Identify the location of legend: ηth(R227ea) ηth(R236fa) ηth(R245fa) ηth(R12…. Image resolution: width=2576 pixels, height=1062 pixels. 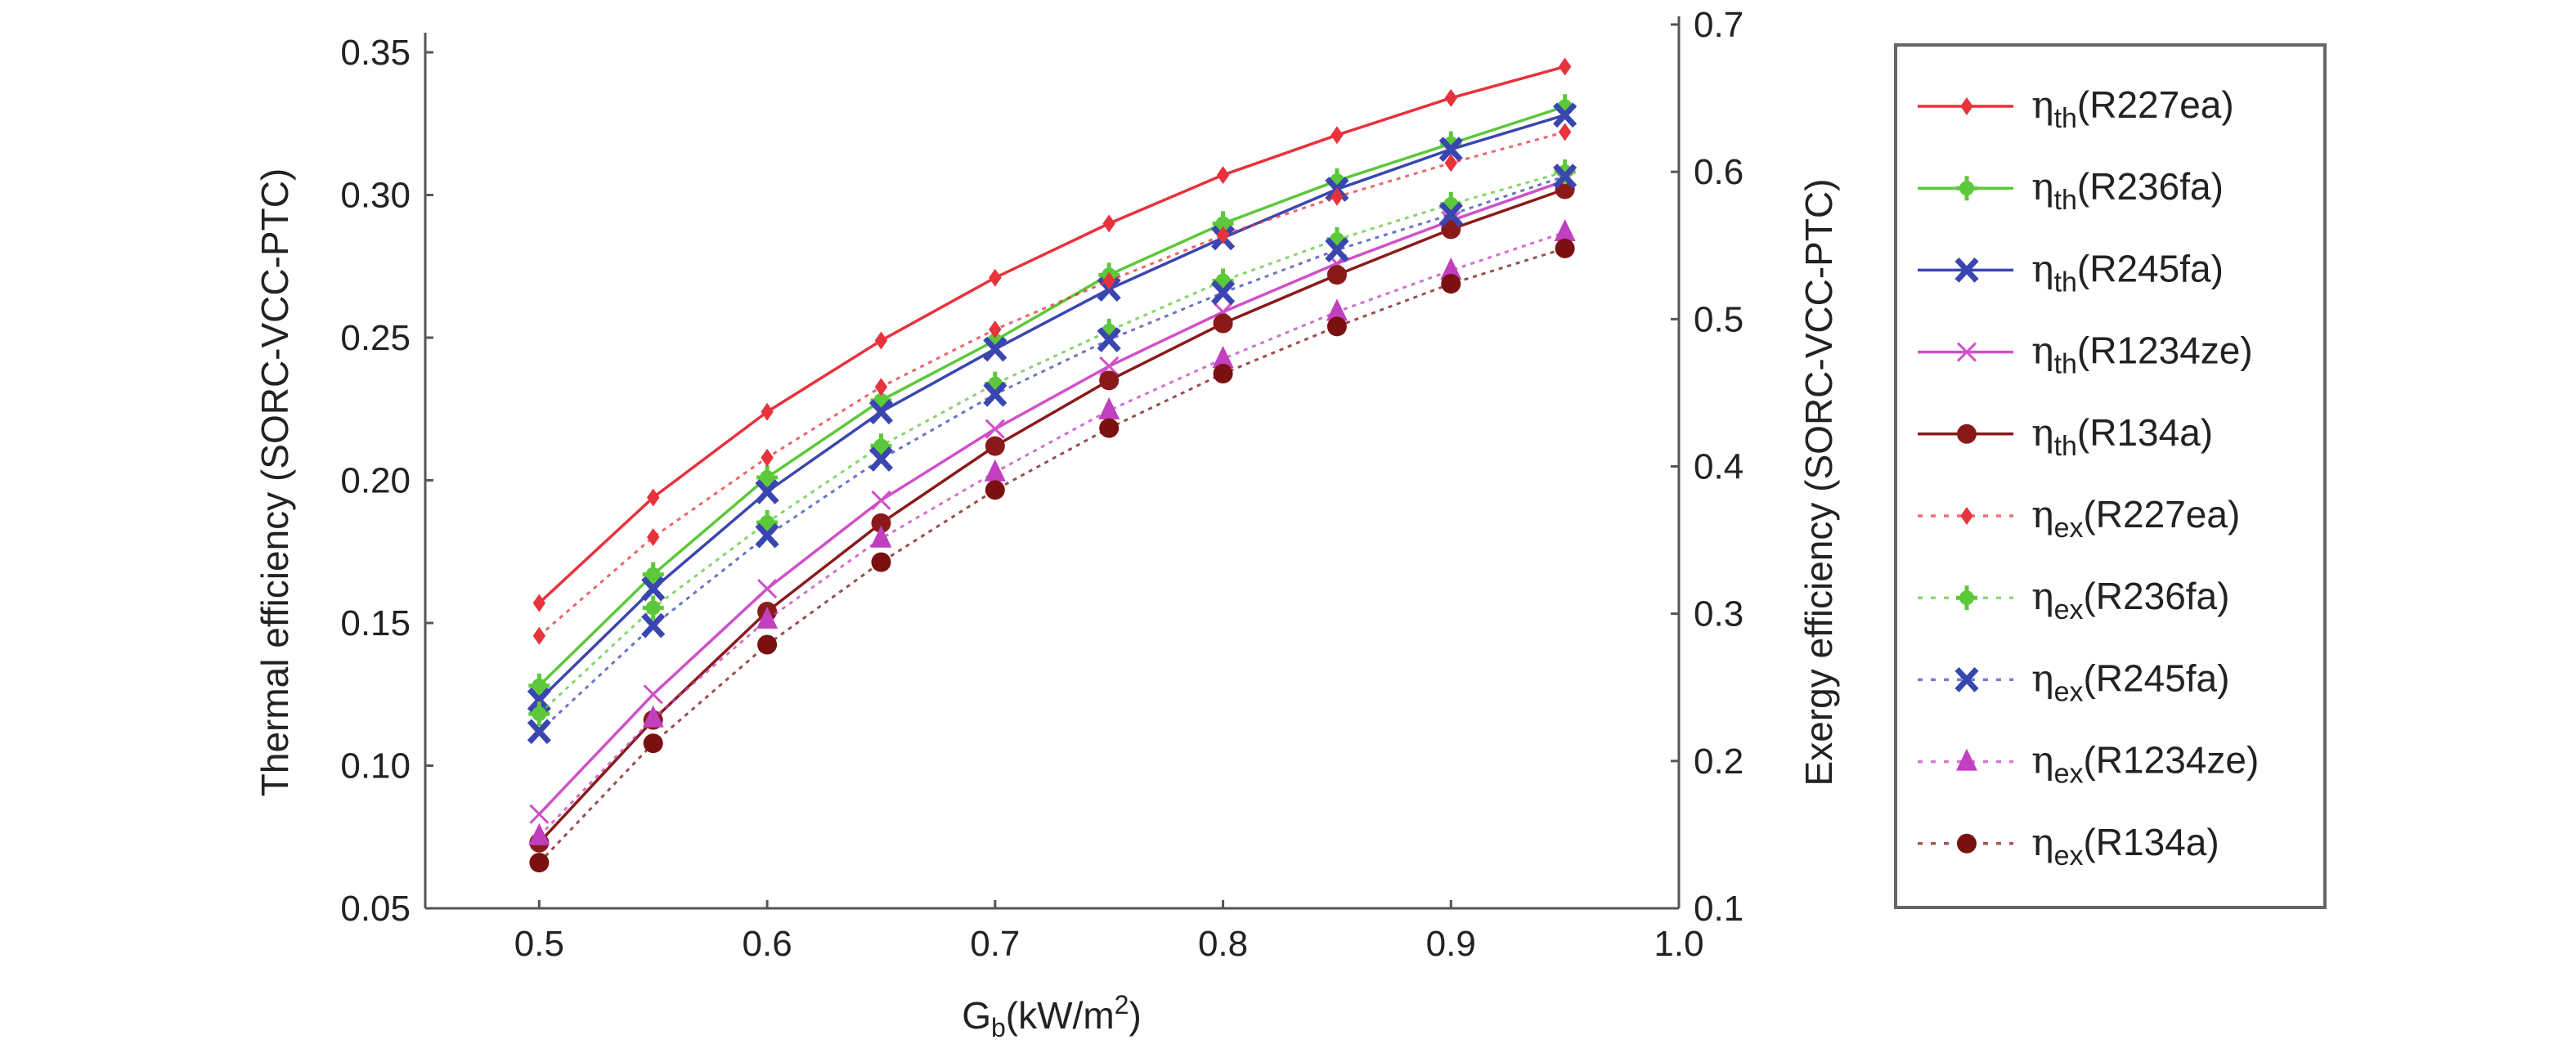
(2088, 477).